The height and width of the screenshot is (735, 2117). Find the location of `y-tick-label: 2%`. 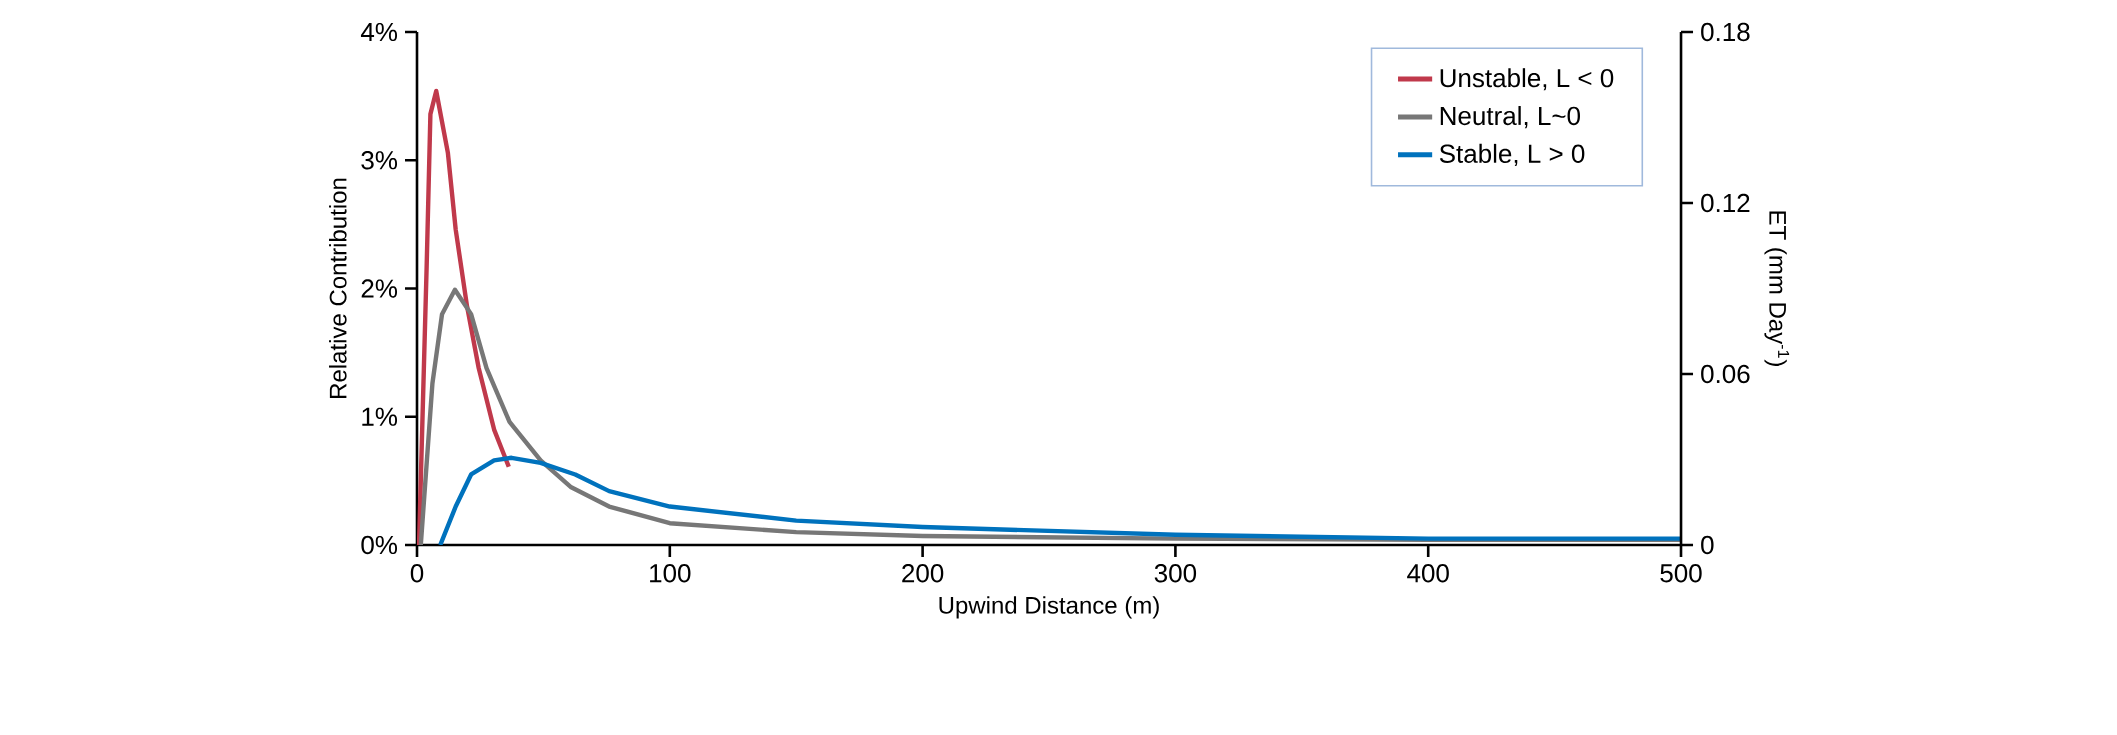

y-tick-label: 2% is located at coordinates (379, 288).